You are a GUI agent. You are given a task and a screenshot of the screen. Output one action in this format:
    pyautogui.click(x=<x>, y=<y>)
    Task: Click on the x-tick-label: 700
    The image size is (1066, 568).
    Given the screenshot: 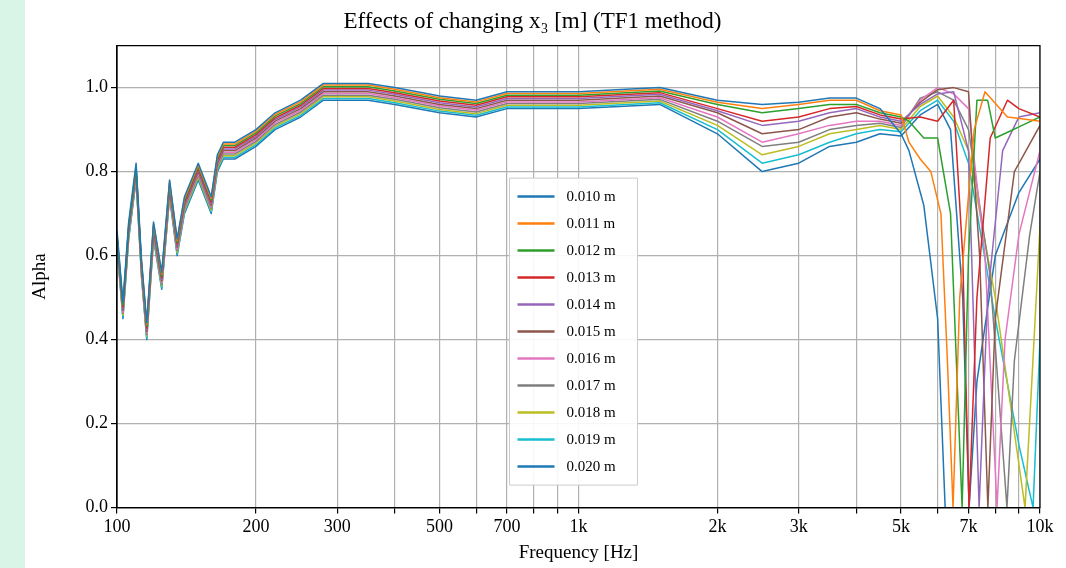 What is the action you would take?
    pyautogui.click(x=507, y=526)
    